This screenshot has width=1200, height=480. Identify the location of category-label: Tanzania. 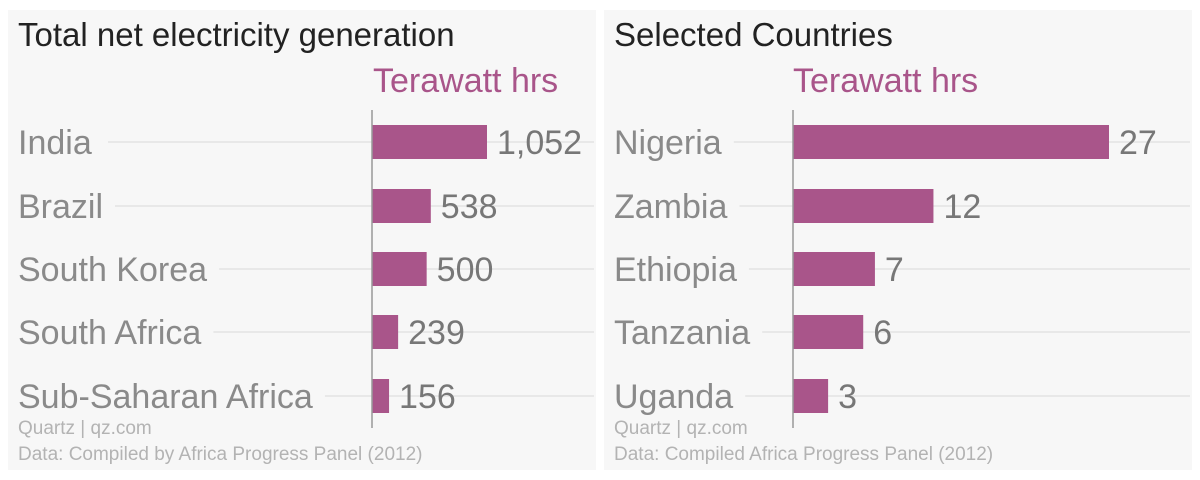
(682, 333).